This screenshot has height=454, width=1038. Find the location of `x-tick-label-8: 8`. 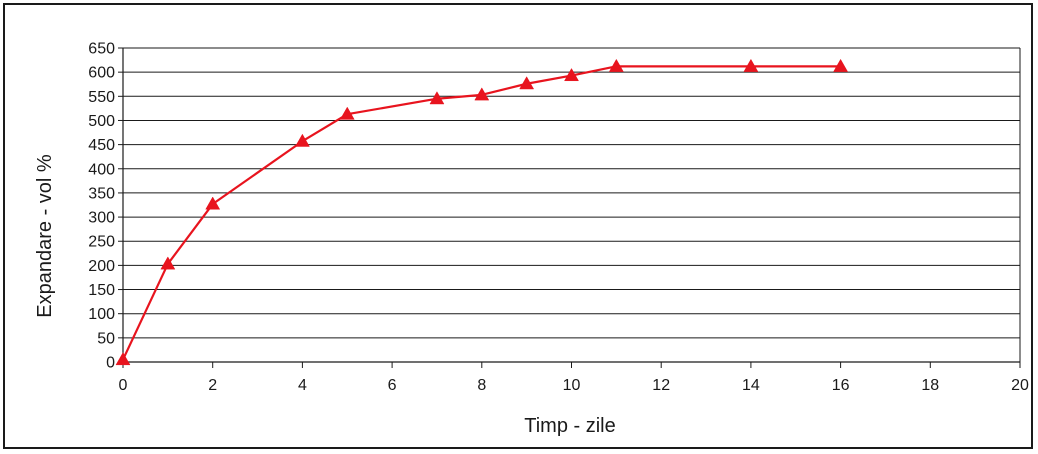

x-tick-label-8: 8 is located at coordinates (481, 385).